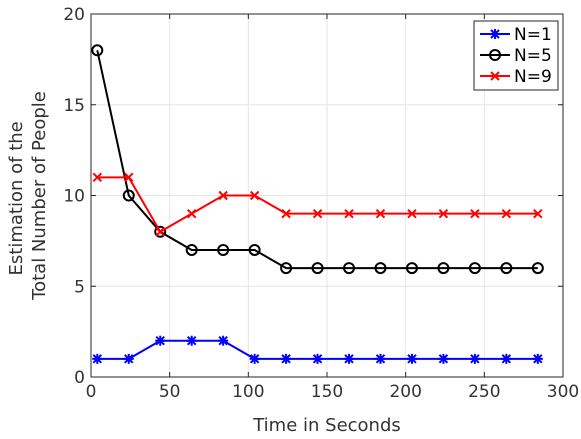 This screenshot has width=581, height=439. I want to click on legend-item-3: N=9, so click(516, 77).